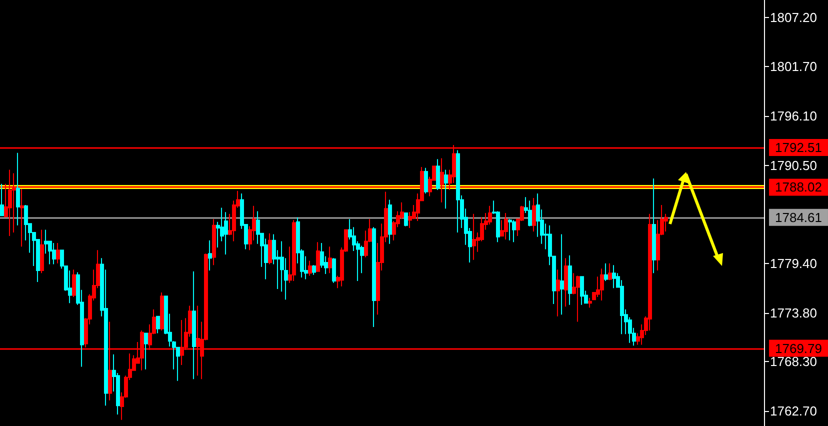 This screenshot has height=426, width=828. What do you see at coordinates (798, 217) in the screenshot?
I see `ref-line-label: 1784.61` at bounding box center [798, 217].